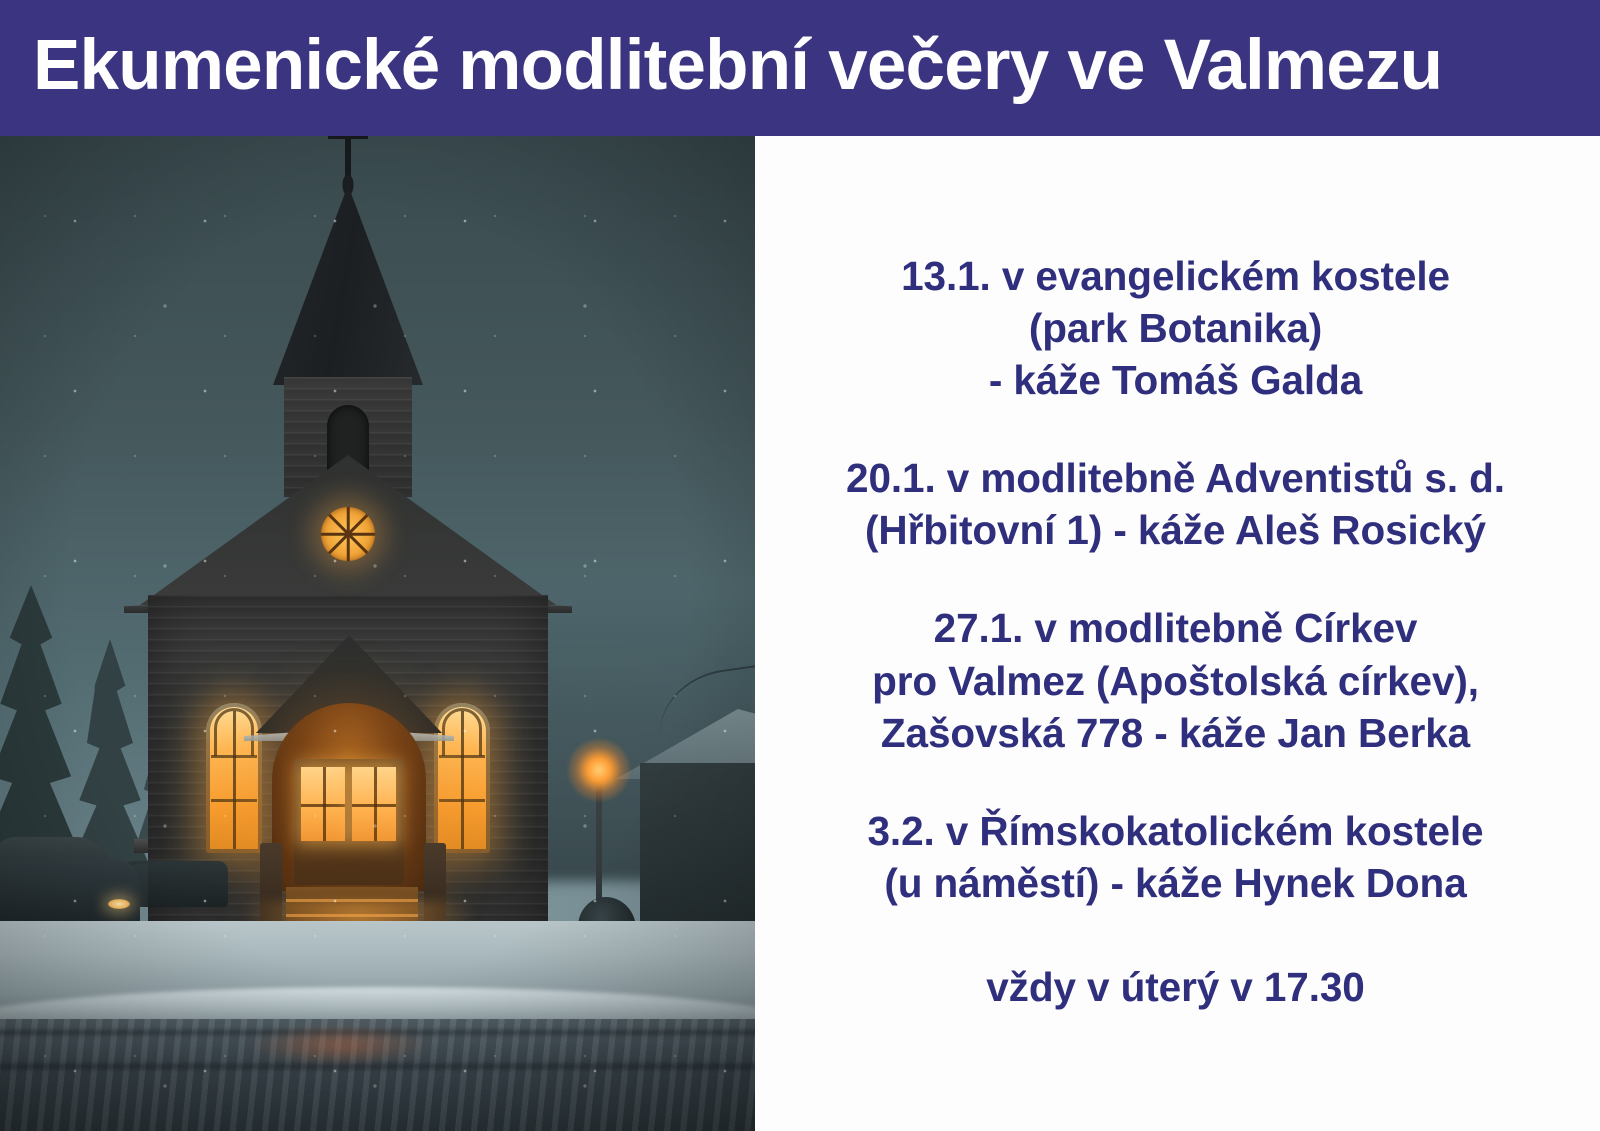 This screenshot has height=1131, width=1600. I want to click on snowy-ground, so click(377, 1026).